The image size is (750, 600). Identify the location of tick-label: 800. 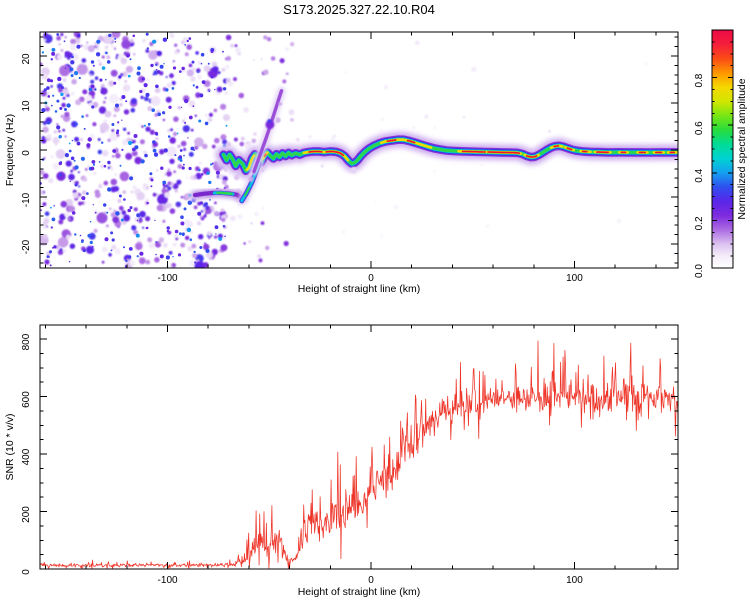
(26, 341).